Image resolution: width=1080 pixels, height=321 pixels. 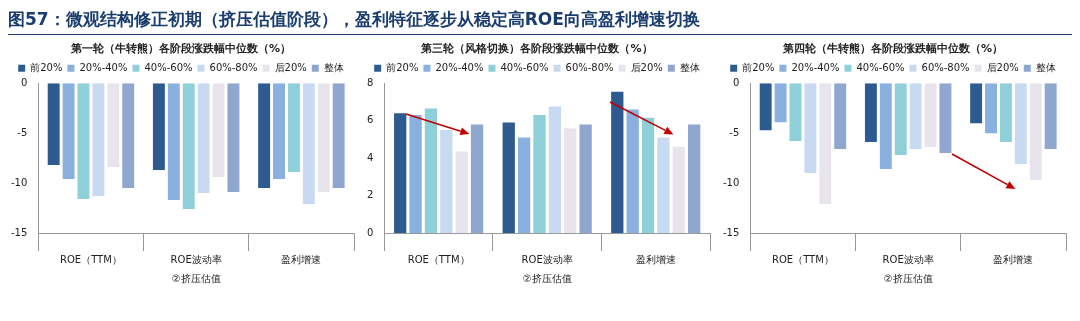 What do you see at coordinates (540, 21) in the screenshot?
I see `text: 图57：微观结构修正初期（挤压估值阶段），盈利特征逐步从稳定高ROE向高盈利增速切换` at bounding box center [540, 21].